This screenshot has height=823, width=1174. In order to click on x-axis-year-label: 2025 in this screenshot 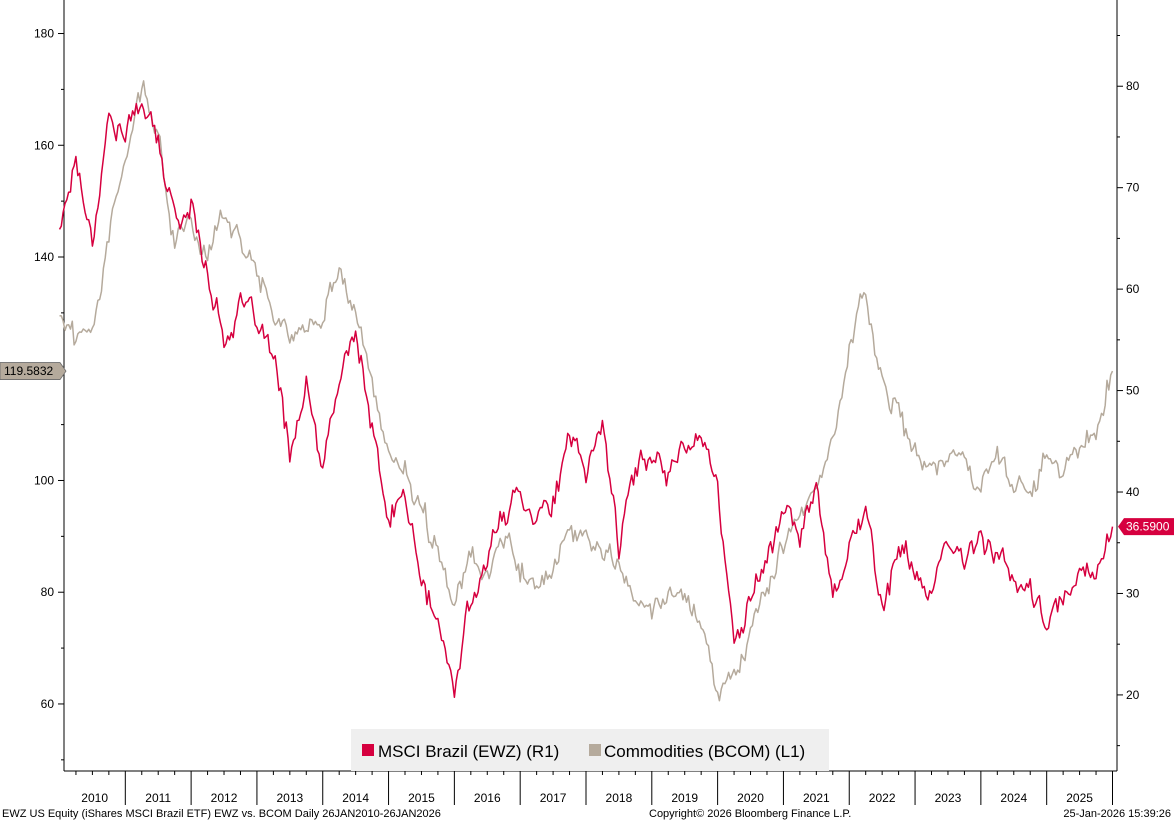, I will do `click(1079, 798)`.